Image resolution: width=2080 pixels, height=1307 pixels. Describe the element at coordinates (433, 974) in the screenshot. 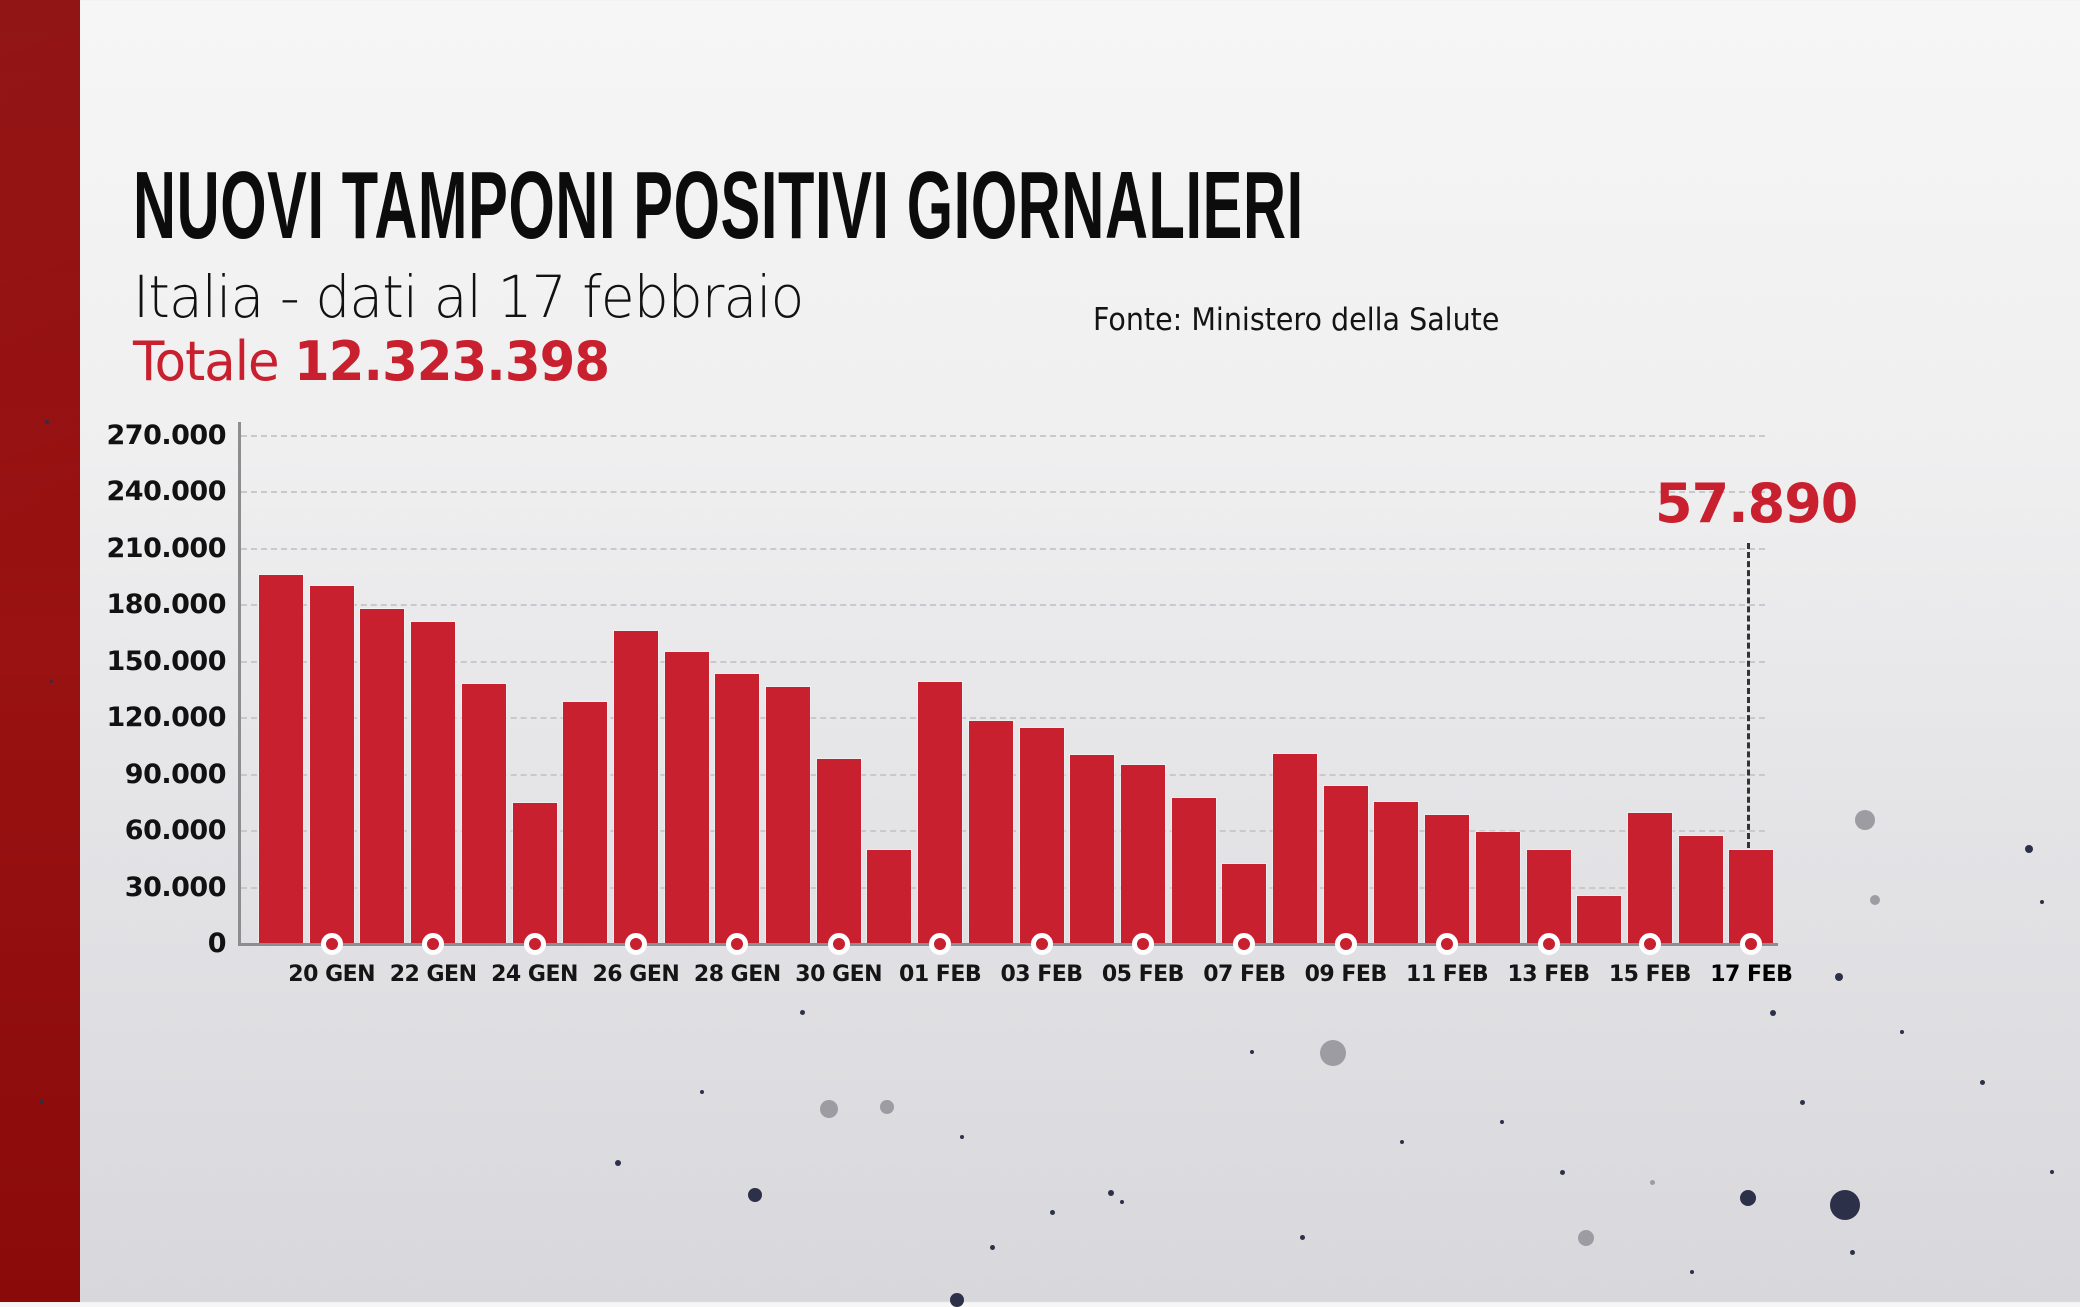

I see `x-tick-label: 22 GEN` at that location.